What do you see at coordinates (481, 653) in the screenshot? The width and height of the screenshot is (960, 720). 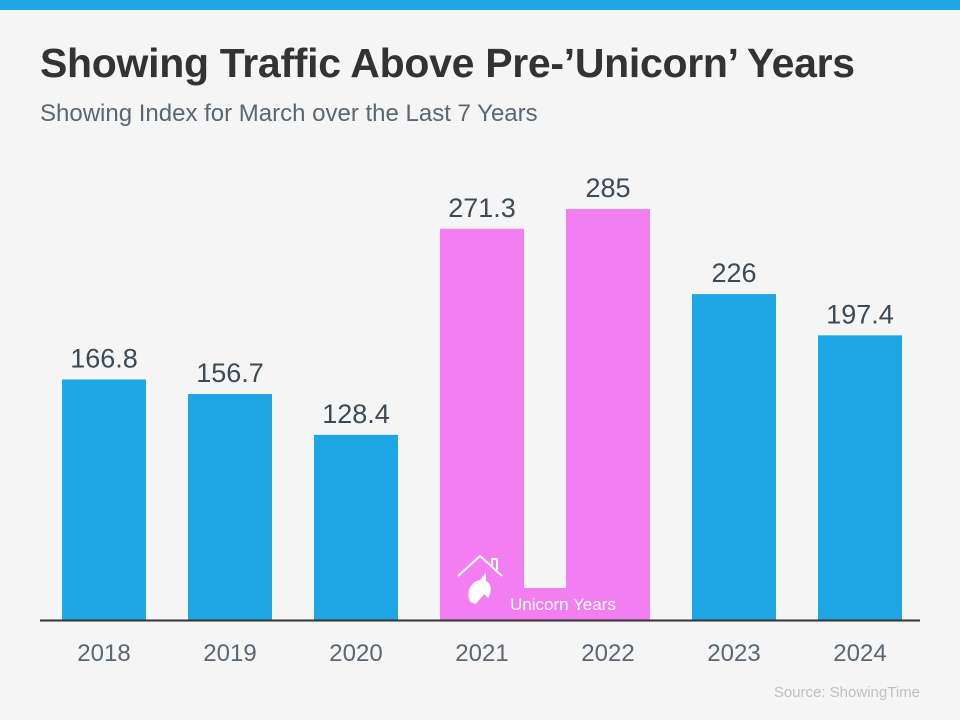 I see `x-tick-label-2021: 2021` at bounding box center [481, 653].